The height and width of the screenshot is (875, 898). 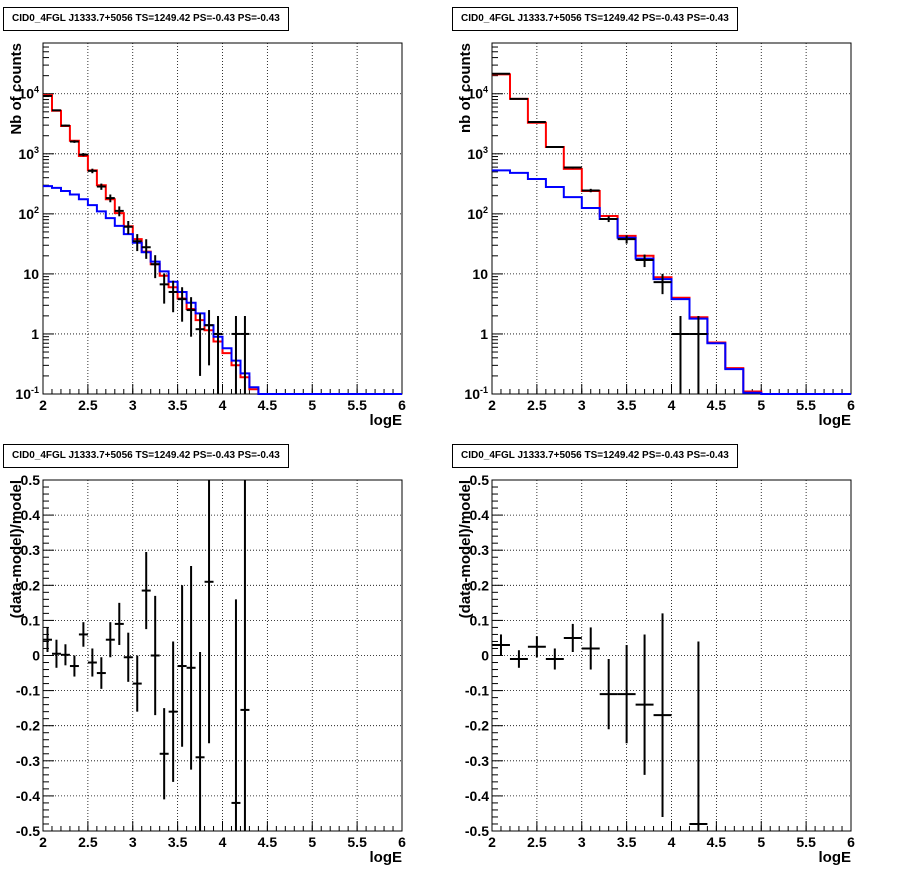 I want to click on y-axis-label: Nb of counts, so click(x=16, y=89).